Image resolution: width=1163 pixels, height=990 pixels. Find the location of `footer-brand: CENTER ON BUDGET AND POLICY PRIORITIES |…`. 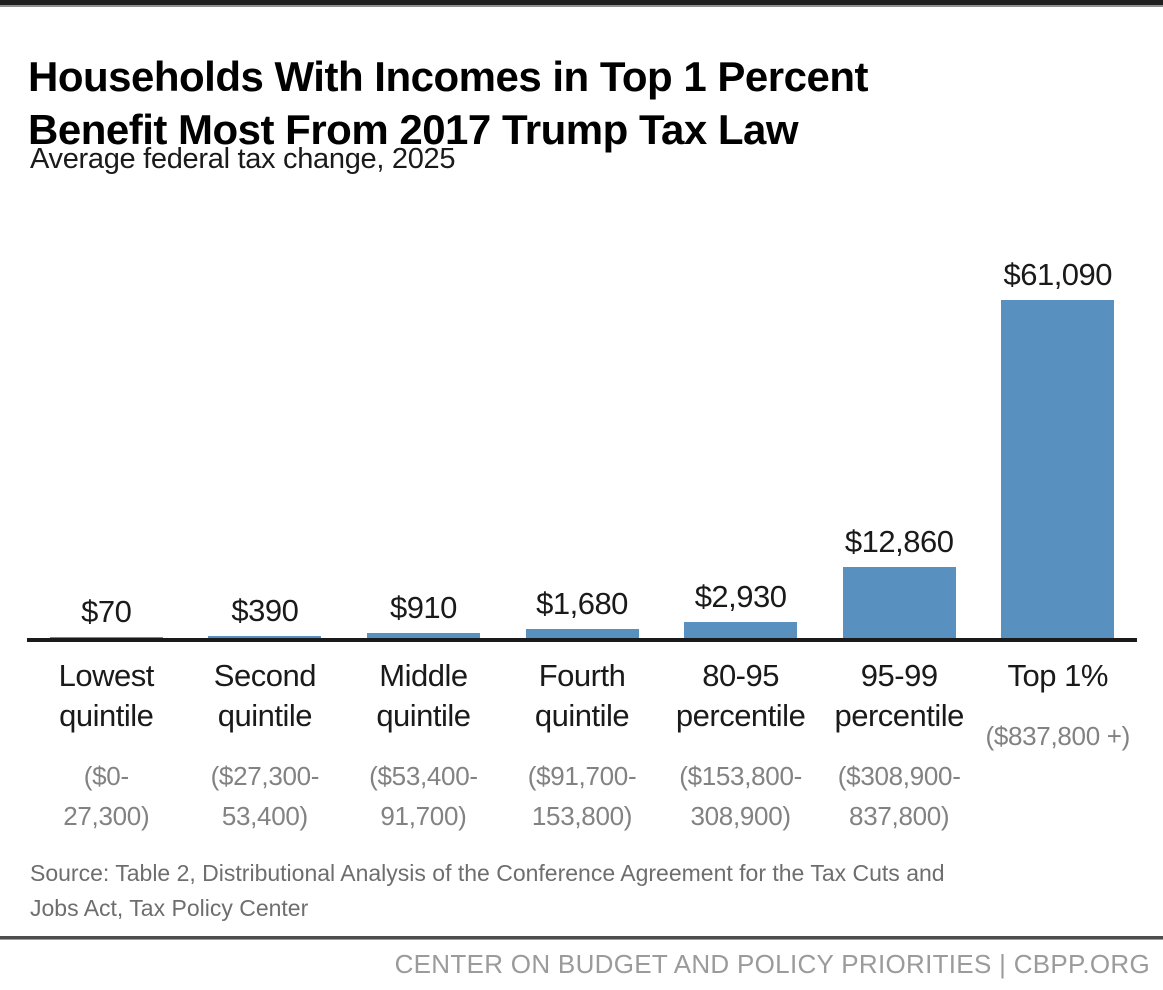

footer-brand: CENTER ON BUDGET AND POLICY PRIORITIES |… is located at coordinates (772, 964).